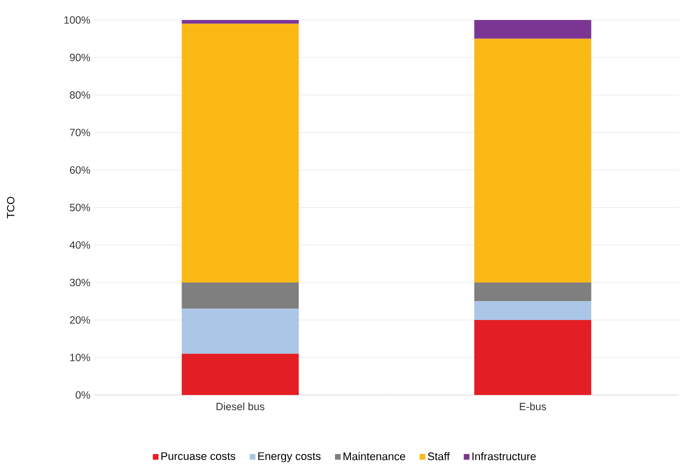 This screenshot has height=467, width=685. I want to click on y-tick-label: 50%, so click(80, 208).